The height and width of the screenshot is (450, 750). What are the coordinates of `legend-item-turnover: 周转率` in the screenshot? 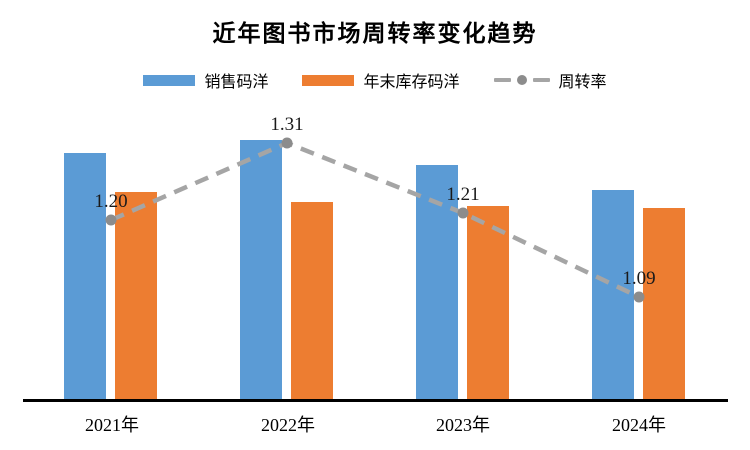 It's located at (550, 80).